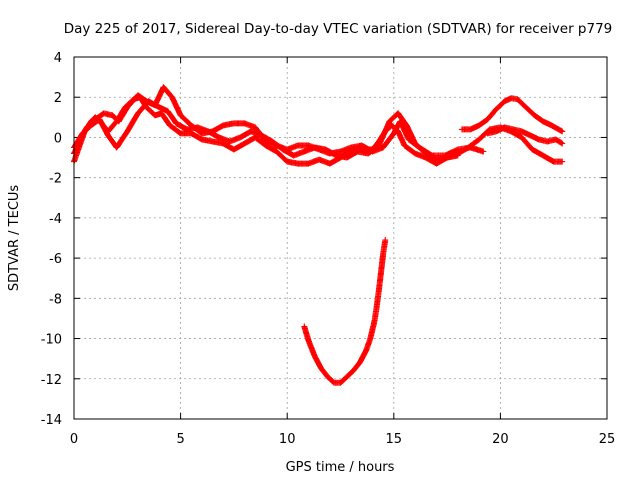 Image resolution: width=640 pixels, height=480 pixels. I want to click on y-tick-labels: 4 2 0 -2 -4 -6 -8 -10 -12 -14, so click(51, 239).